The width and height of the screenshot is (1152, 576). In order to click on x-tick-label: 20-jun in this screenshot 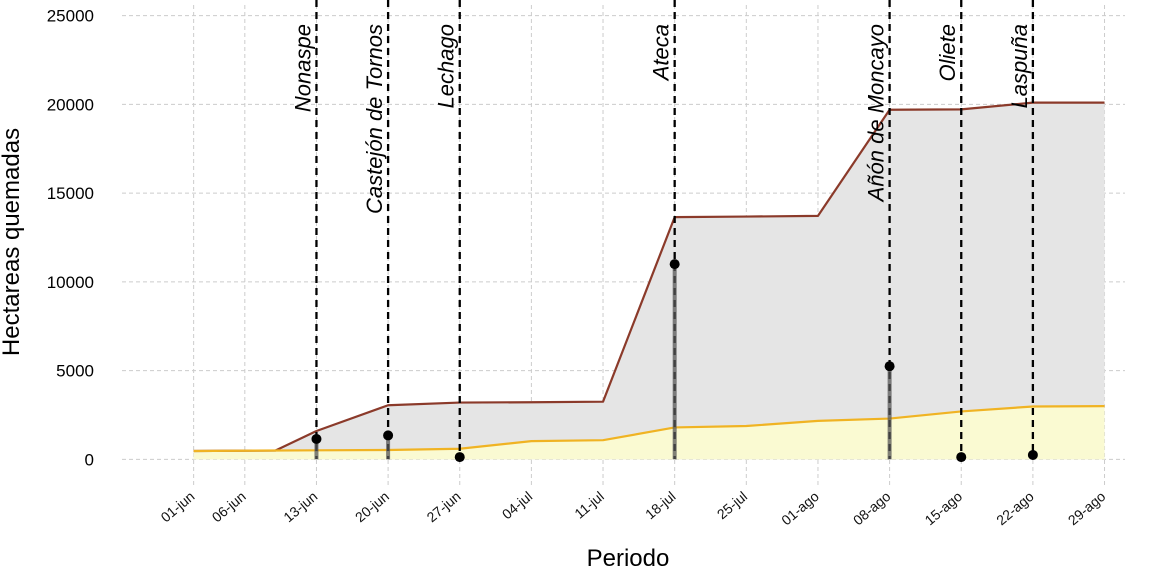, I will do `click(372, 506)`.